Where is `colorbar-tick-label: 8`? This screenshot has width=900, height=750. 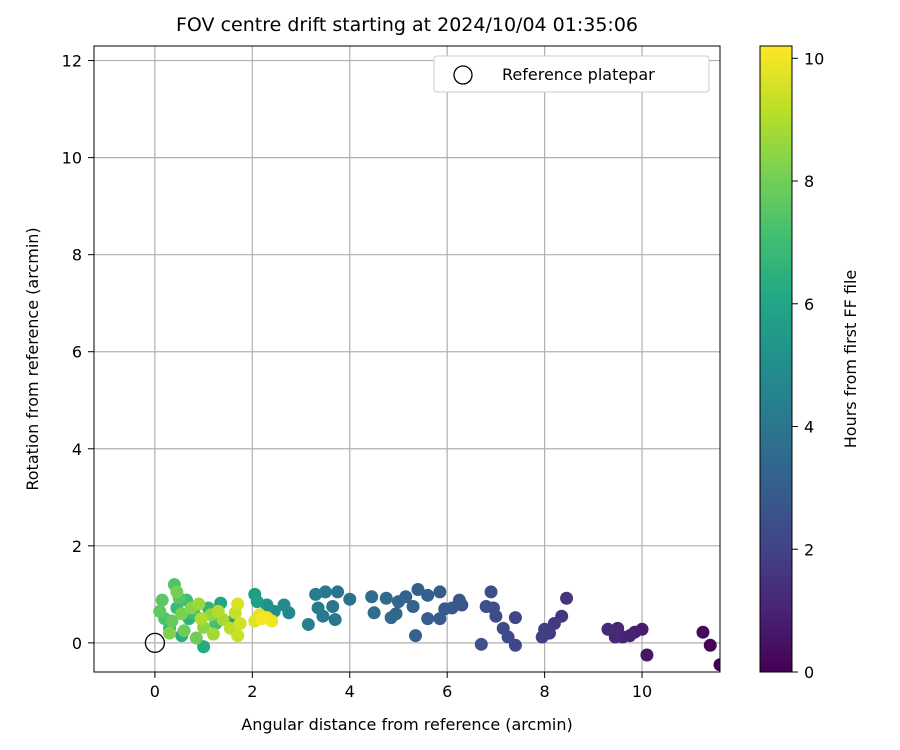
colorbar-tick-label: 8 is located at coordinates (809, 181).